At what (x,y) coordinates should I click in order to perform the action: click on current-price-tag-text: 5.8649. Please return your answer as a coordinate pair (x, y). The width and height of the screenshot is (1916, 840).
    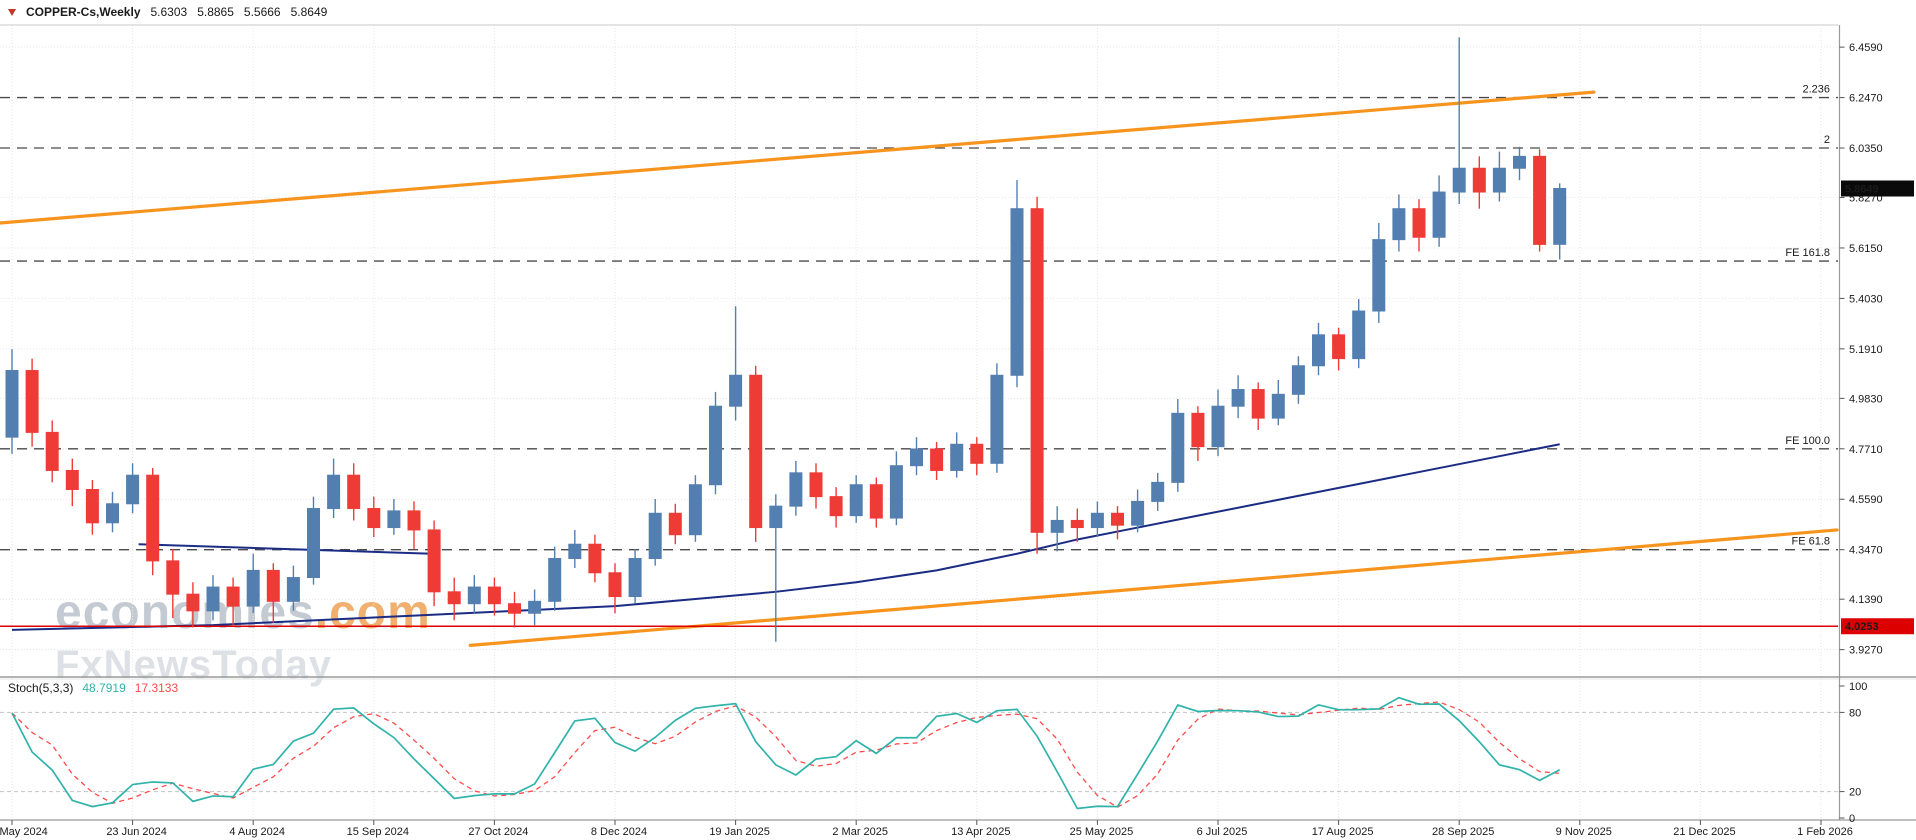
    Looking at the image, I should click on (1862, 189).